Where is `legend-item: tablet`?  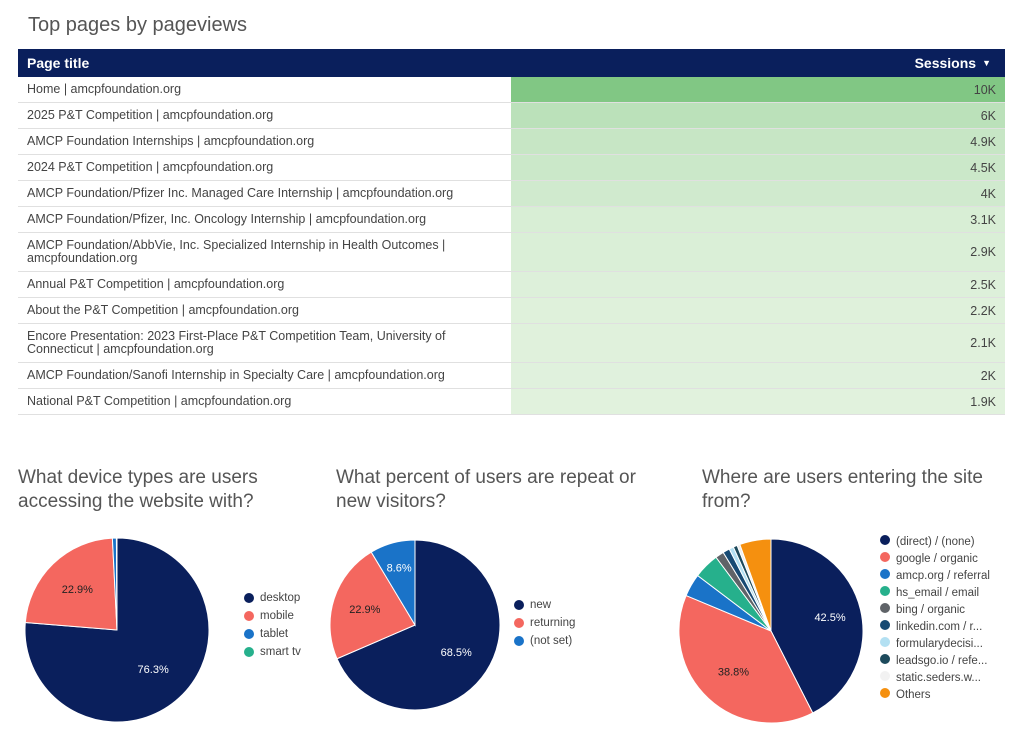
legend-item: tablet is located at coordinates (272, 634).